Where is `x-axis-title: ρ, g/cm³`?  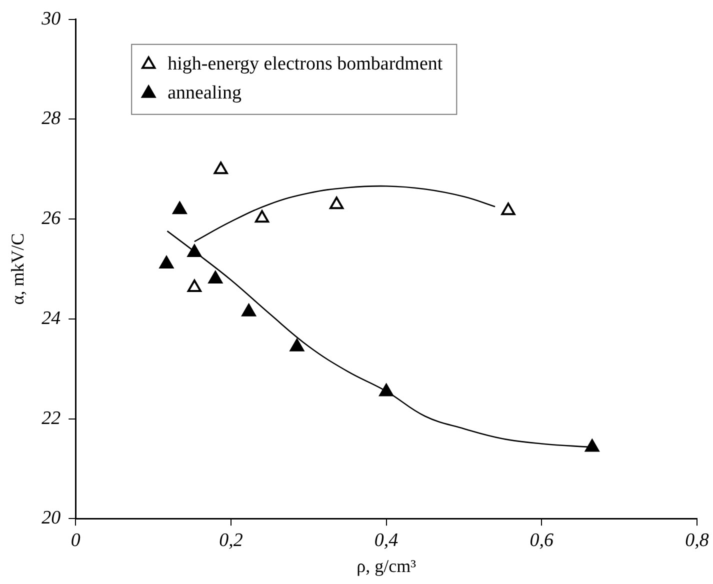 x-axis-title: ρ, g/cm³ is located at coordinates (386, 566).